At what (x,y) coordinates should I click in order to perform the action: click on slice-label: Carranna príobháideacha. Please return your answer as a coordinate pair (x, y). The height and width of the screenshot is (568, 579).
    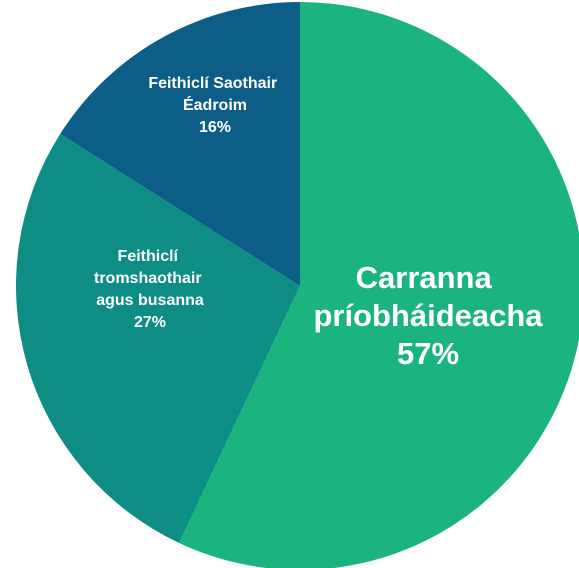
    Looking at the image, I should click on (428, 296).